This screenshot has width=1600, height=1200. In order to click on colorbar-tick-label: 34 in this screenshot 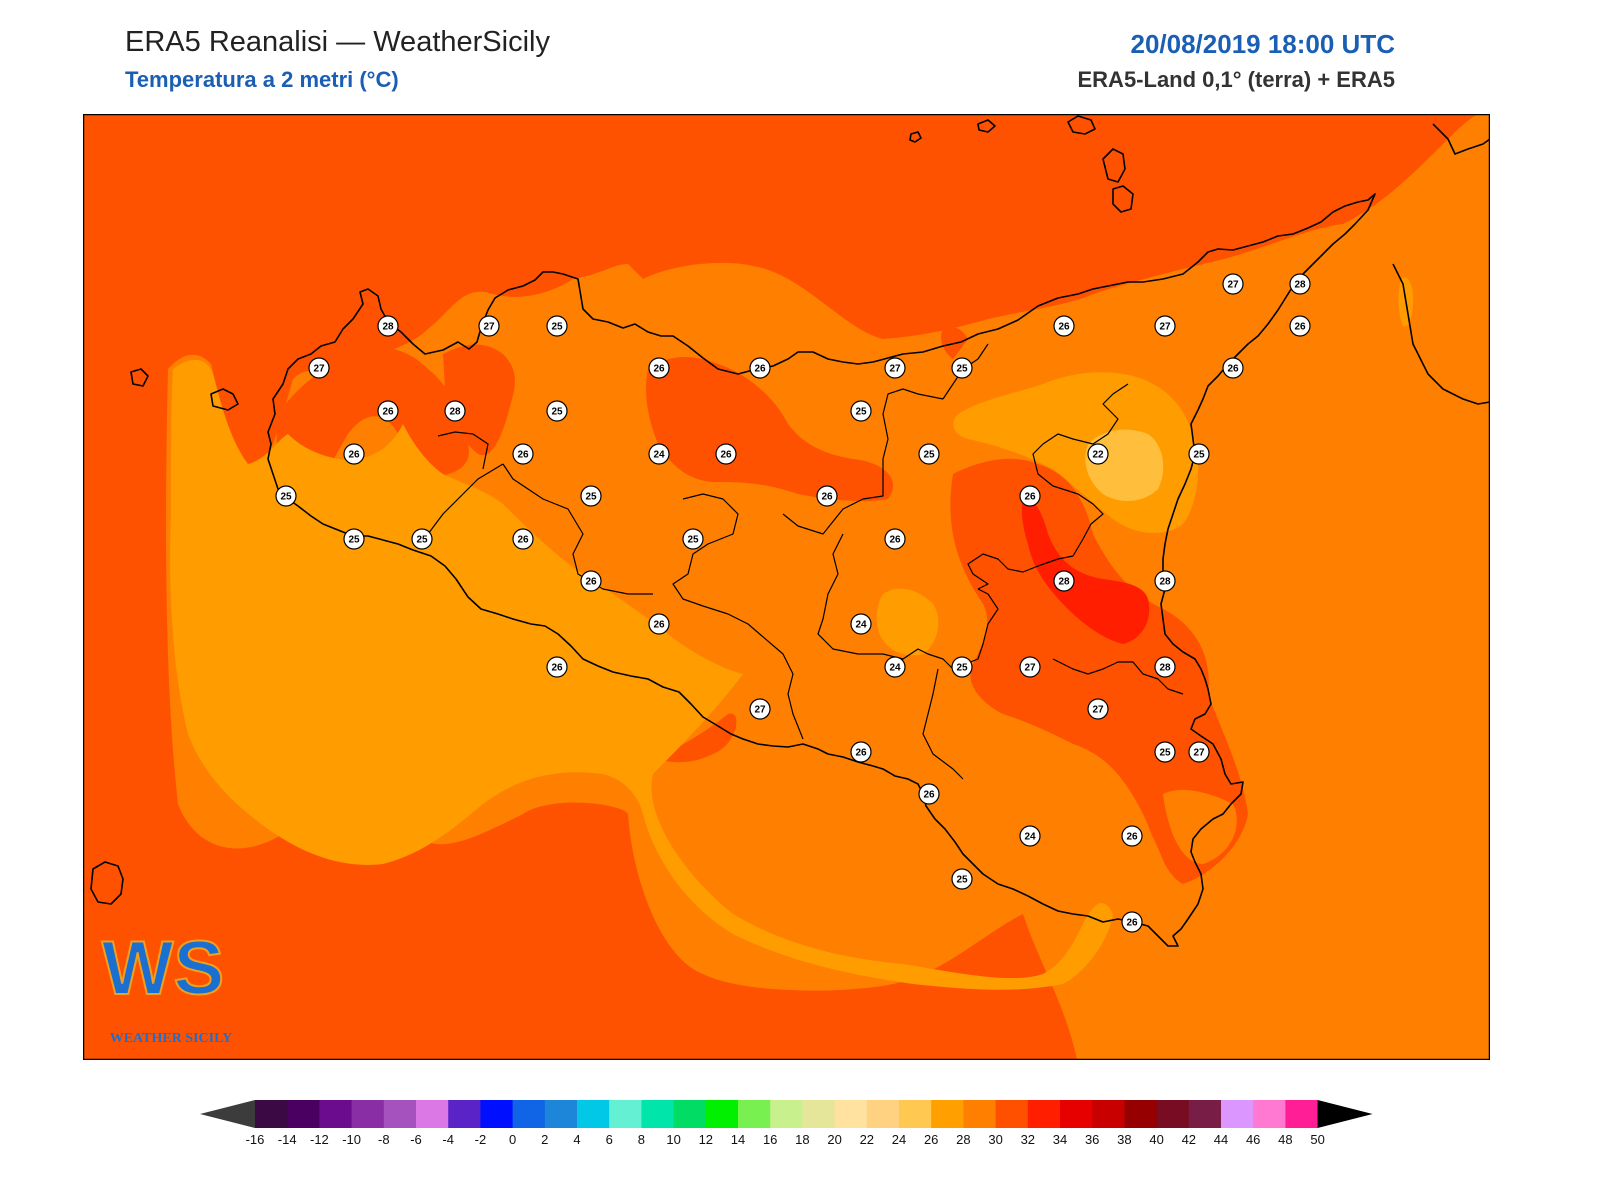, I will do `click(1060, 1139)`.